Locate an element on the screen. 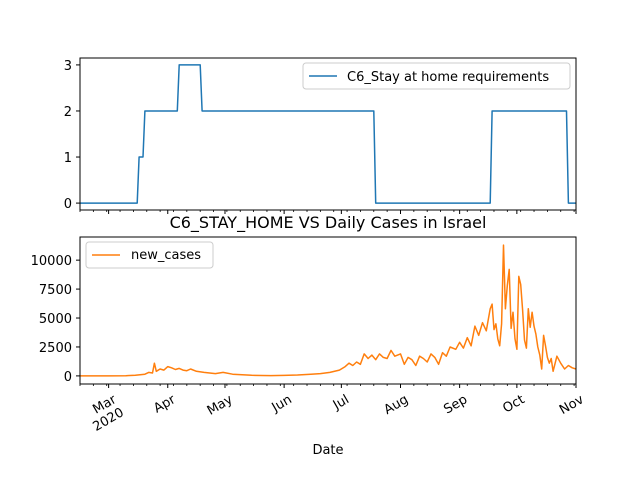  bottom-x-tick-label-line: Jul is located at coordinates (341, 402).